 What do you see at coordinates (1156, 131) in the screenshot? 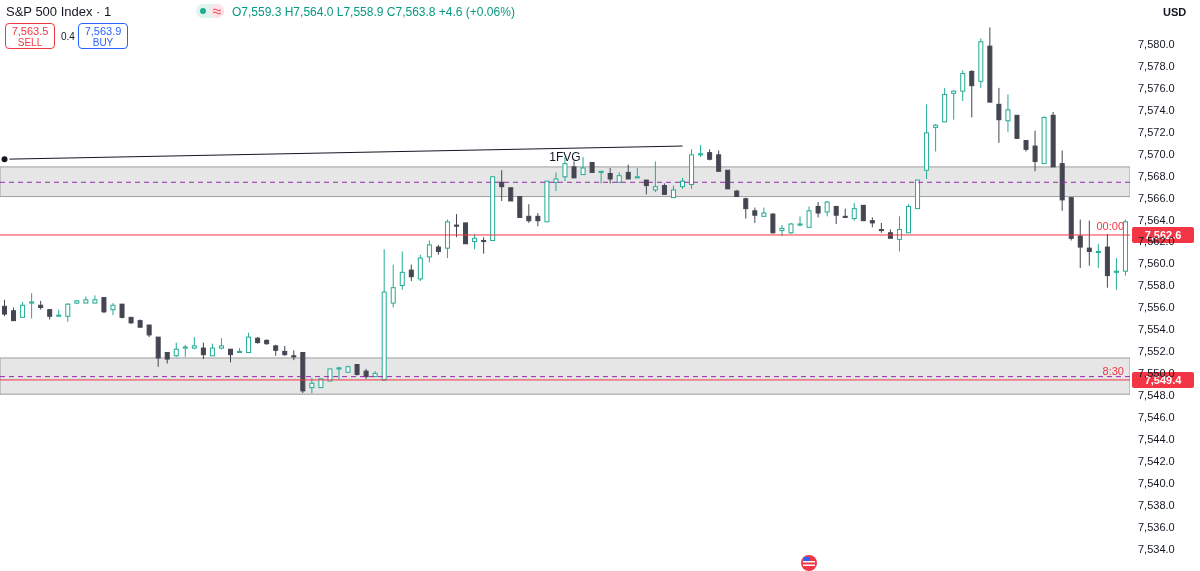
I see `y-tick-label: 7,572.0` at bounding box center [1156, 131].